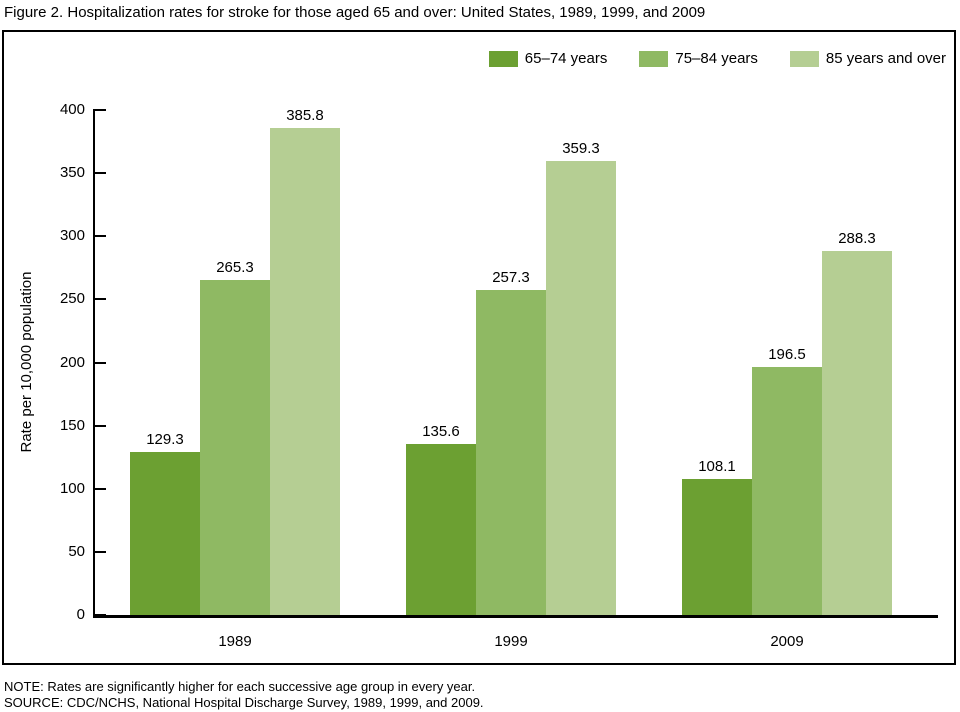 This screenshot has width=960, height=712. I want to click on y-tick-label: 50, so click(76, 551).